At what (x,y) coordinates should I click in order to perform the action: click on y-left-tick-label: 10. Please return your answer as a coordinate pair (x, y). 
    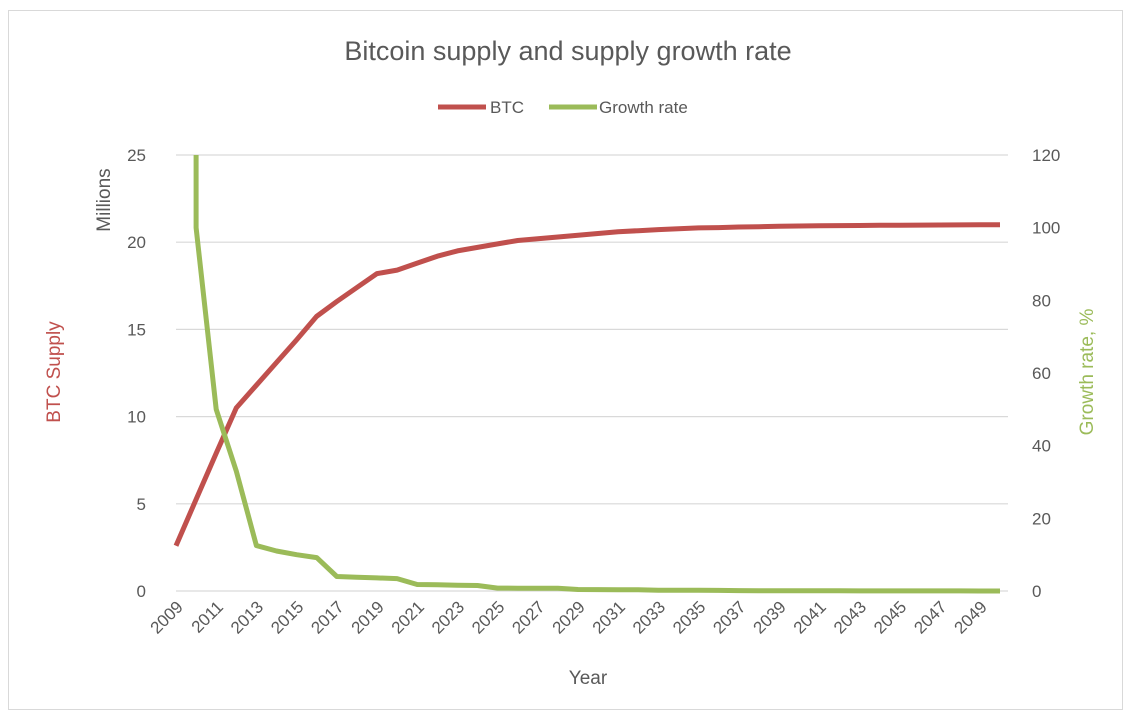
    Looking at the image, I should click on (136, 417).